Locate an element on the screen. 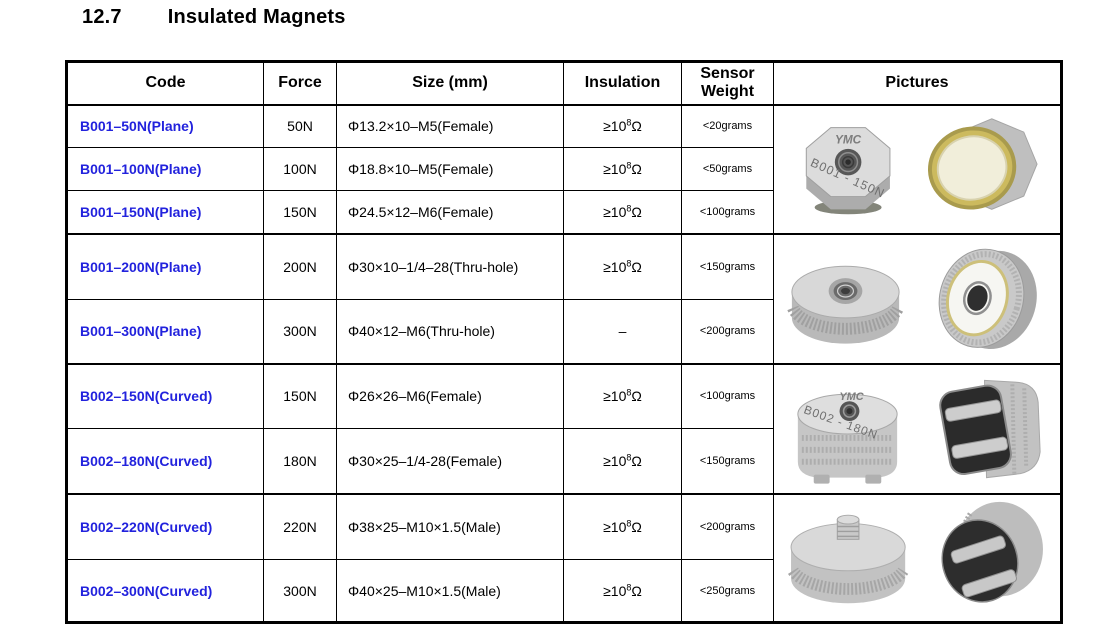  pictures-cell-b001-plane-large is located at coordinates (917, 298).